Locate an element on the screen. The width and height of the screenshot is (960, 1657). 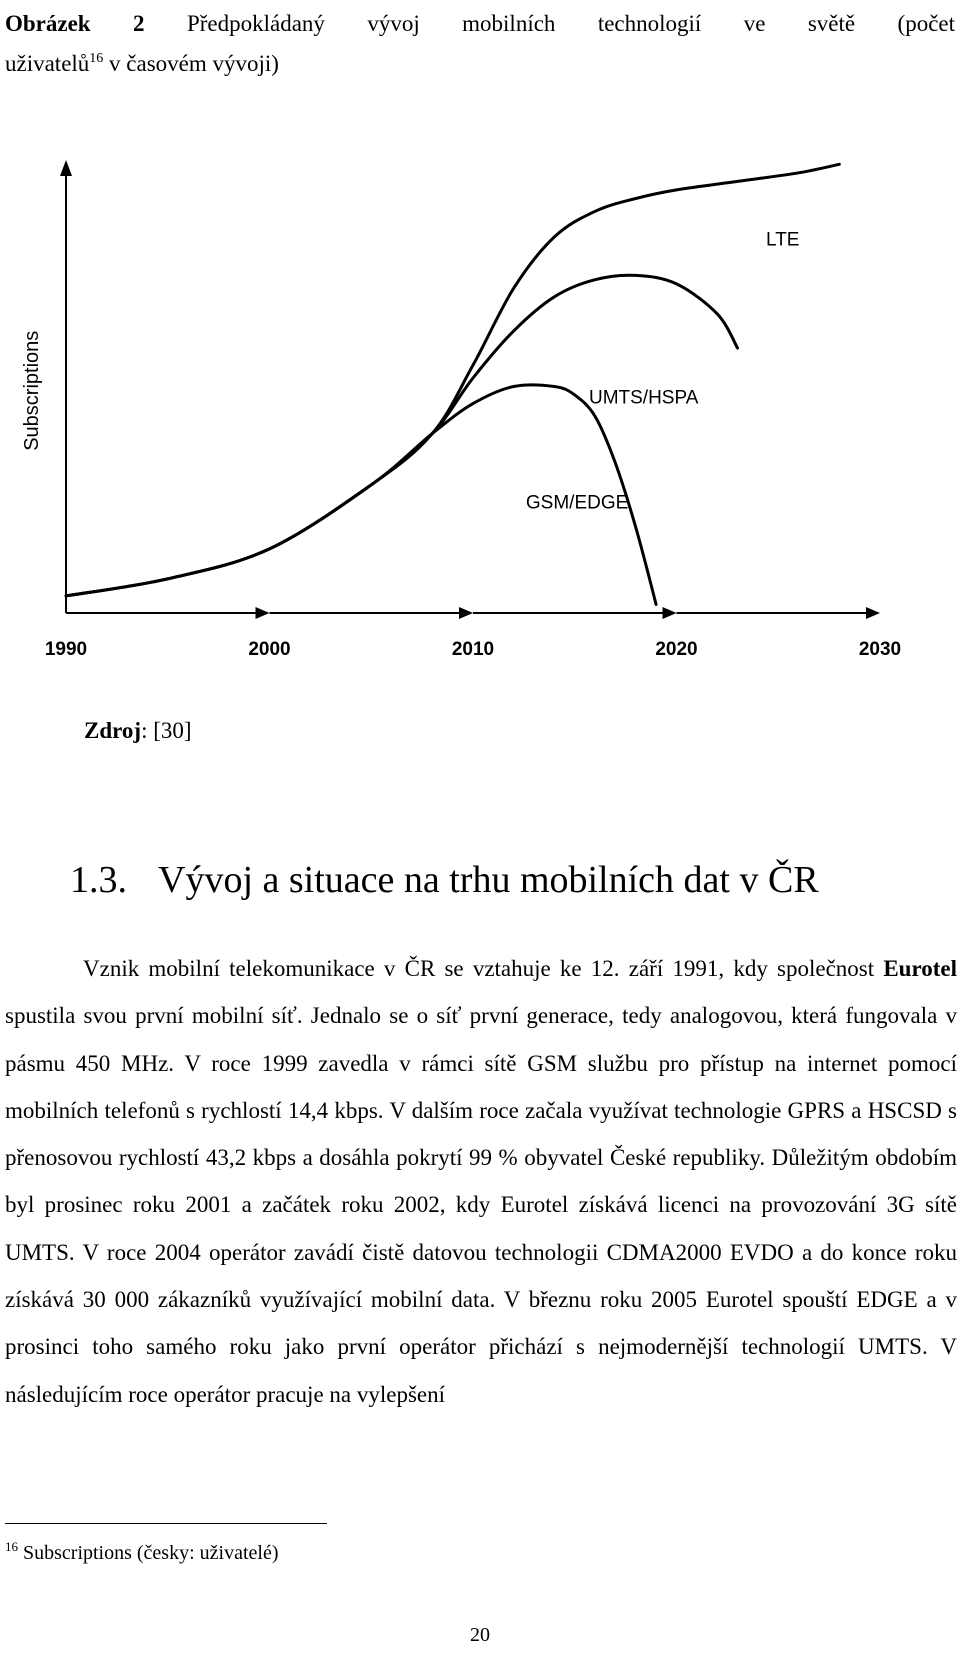
figure-source: Zdroj: [30] is located at coordinates (138, 731).